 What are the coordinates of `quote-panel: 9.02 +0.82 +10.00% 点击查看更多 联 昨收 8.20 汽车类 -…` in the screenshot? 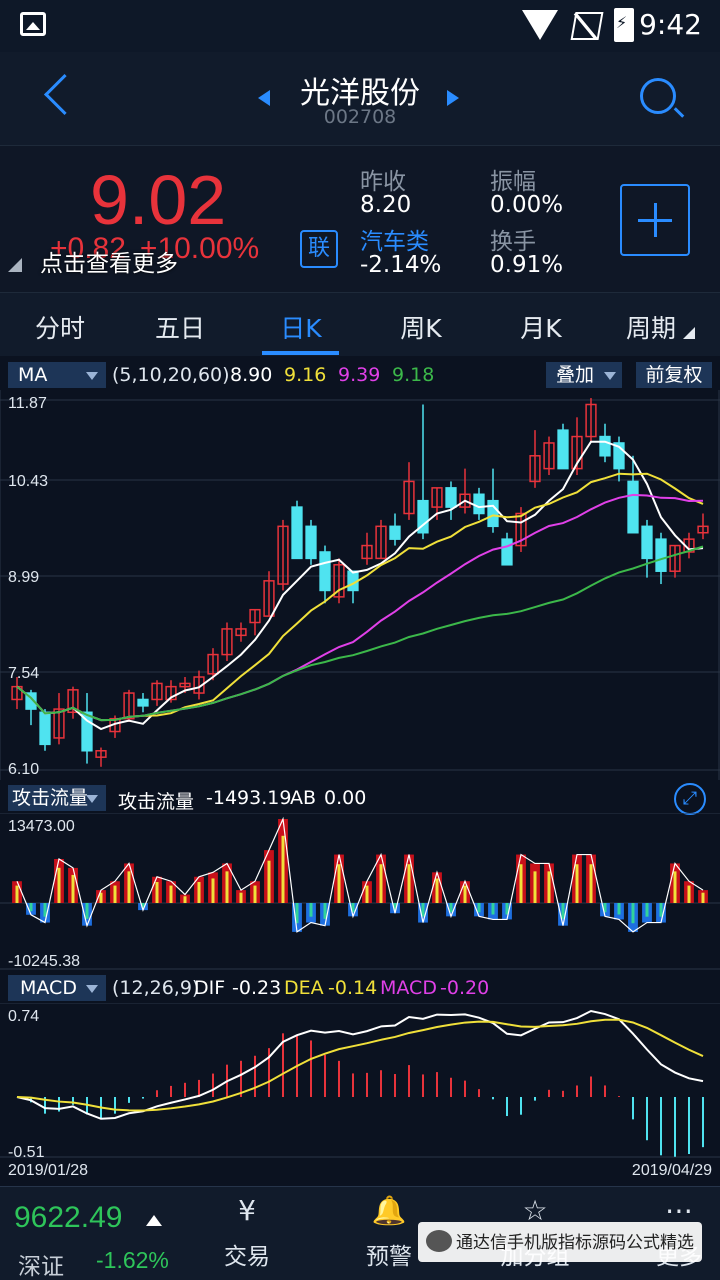 It's located at (360, 219).